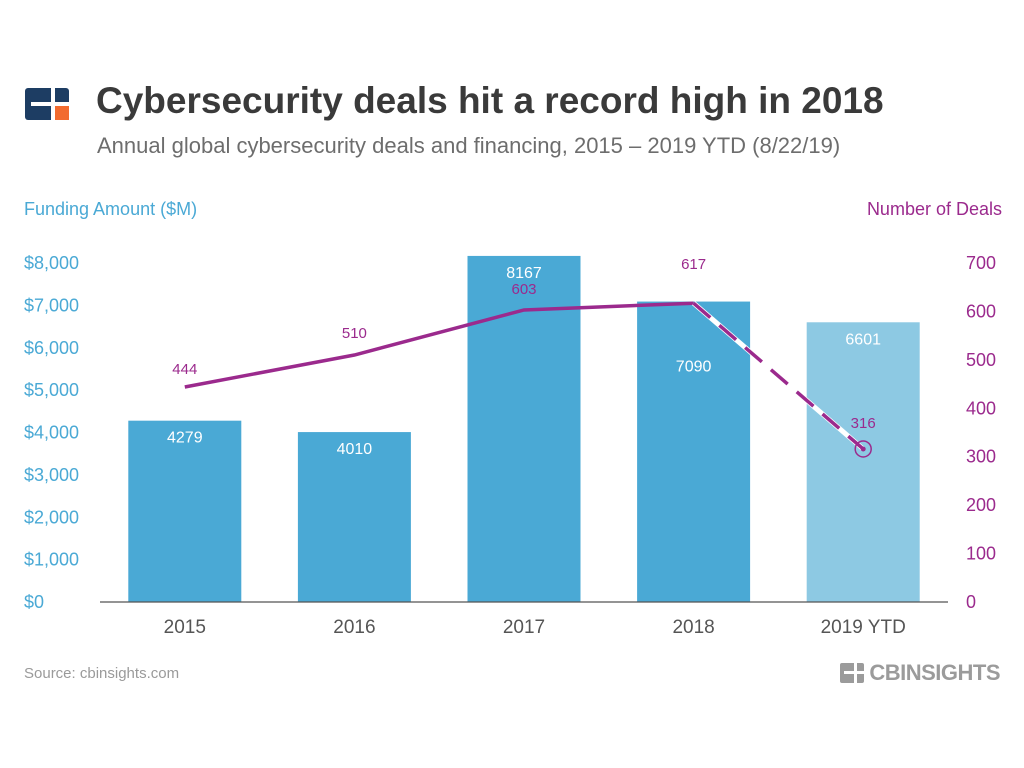 The width and height of the screenshot is (1024, 768). Describe the element at coordinates (694, 367) in the screenshot. I see `bar-value-label: 7090` at that location.